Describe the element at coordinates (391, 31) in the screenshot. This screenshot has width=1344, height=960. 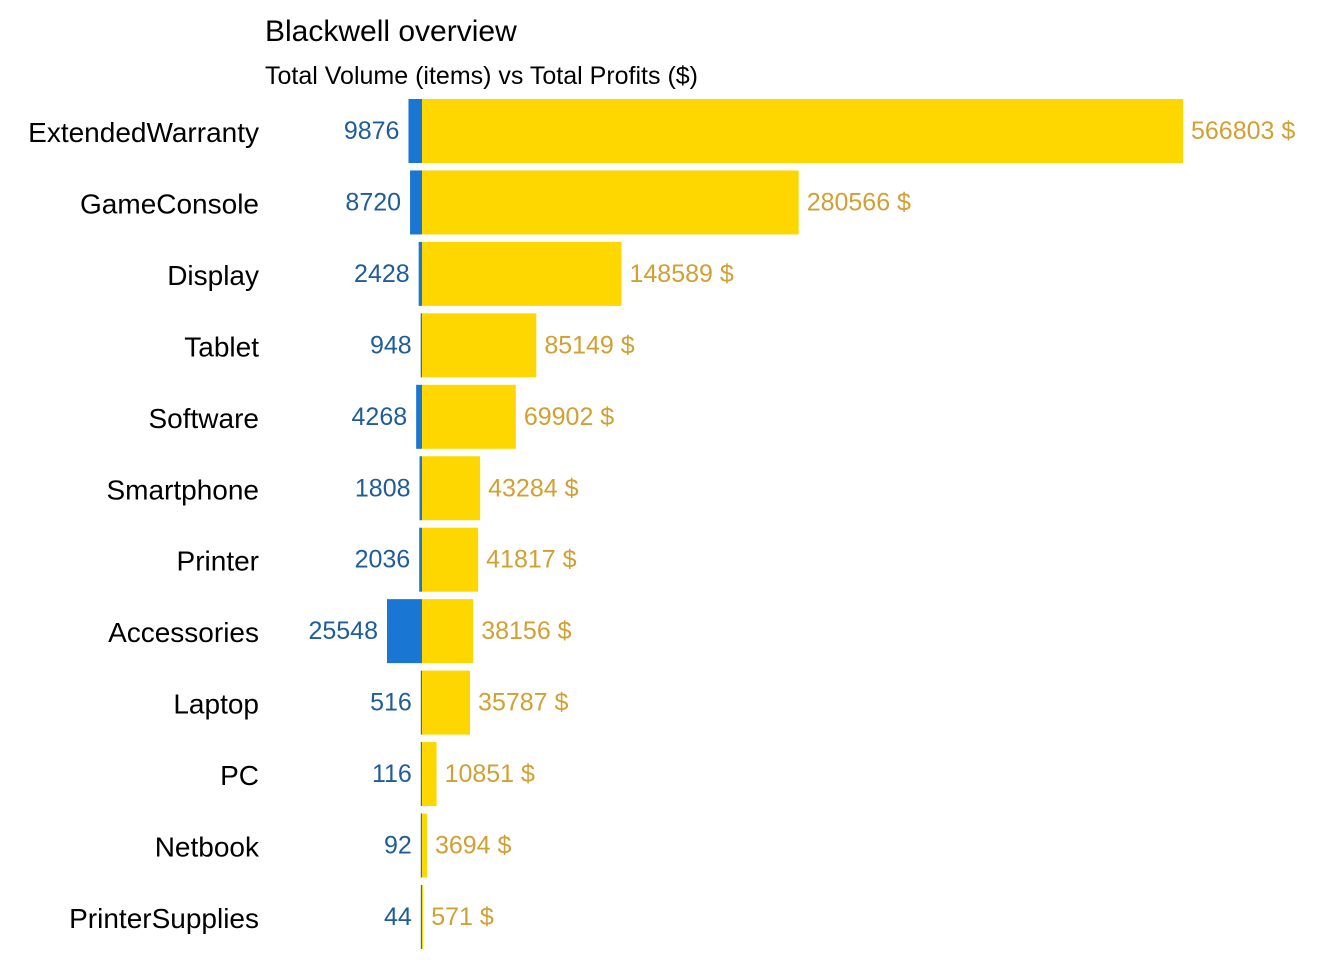
I see `chart-title: Blackwell overview` at that location.